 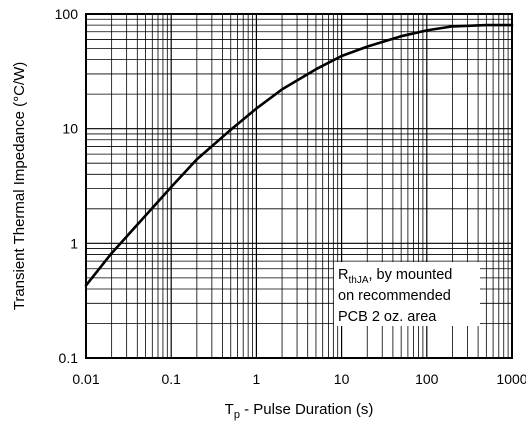 I want to click on y-tick-label: 10, so click(x=70, y=129).